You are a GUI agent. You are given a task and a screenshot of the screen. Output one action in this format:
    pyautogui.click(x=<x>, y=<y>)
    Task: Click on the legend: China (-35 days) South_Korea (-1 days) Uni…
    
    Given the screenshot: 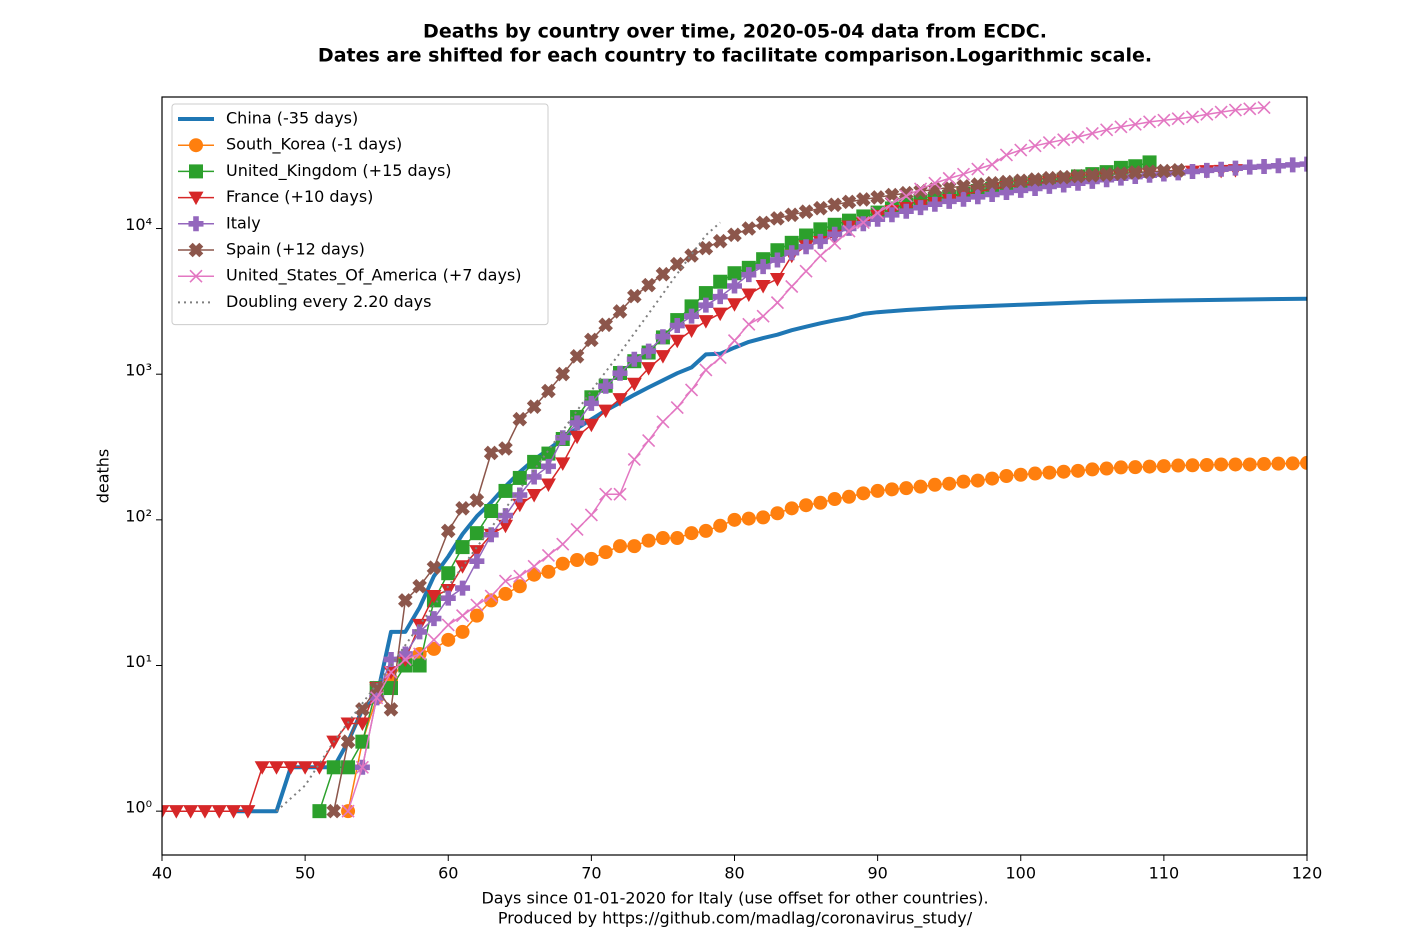 What is the action you would take?
    pyautogui.click(x=360, y=214)
    